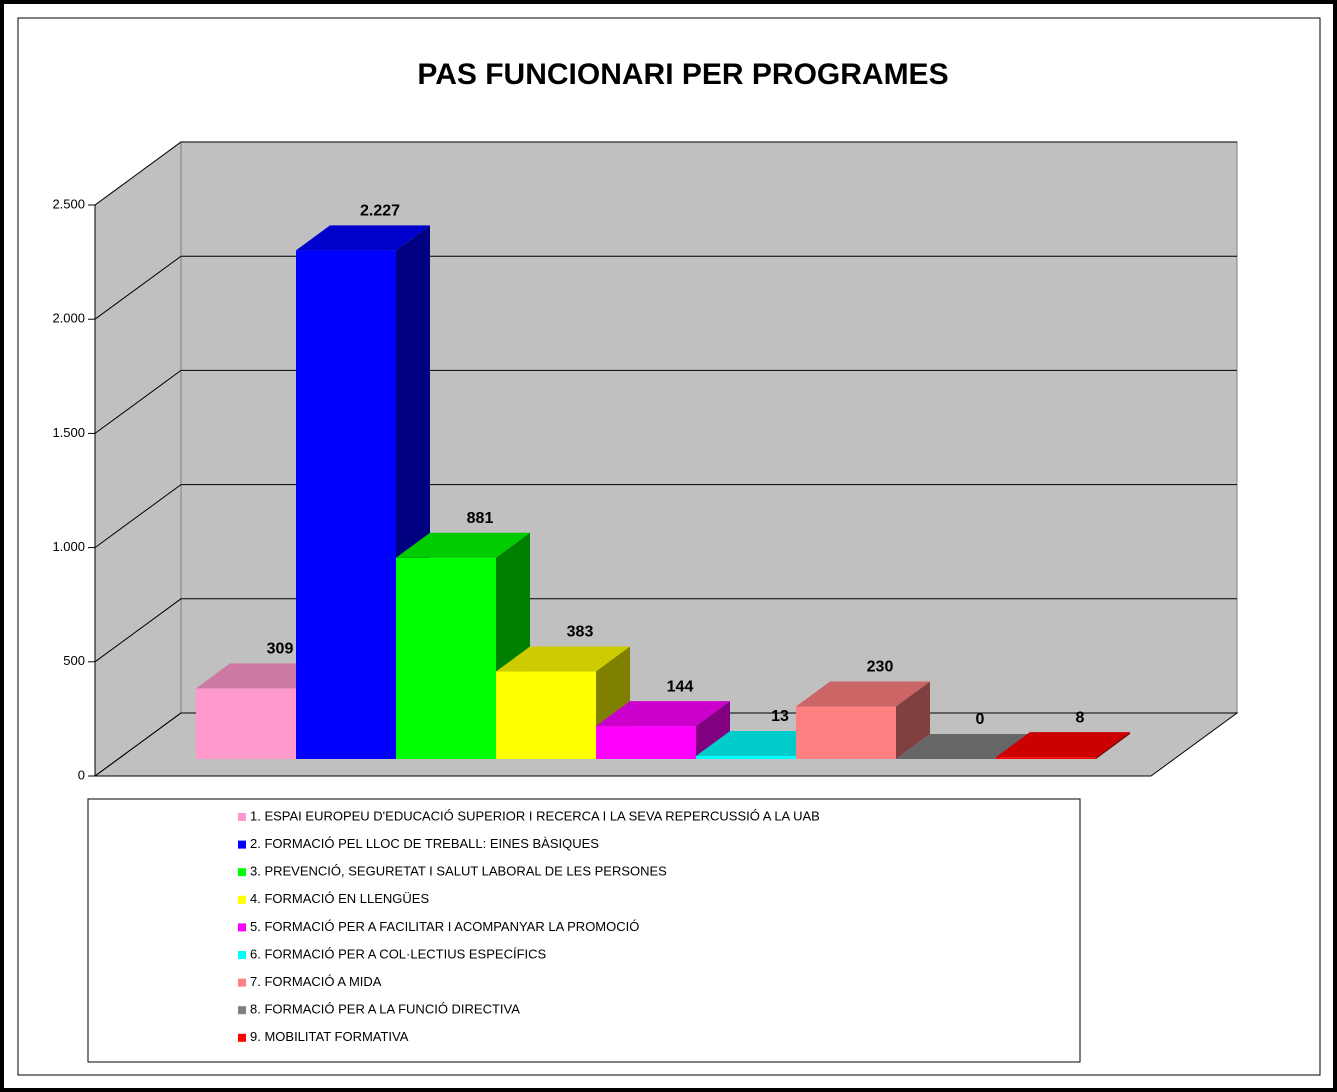 This screenshot has width=1337, height=1092. Describe the element at coordinates (68, 203) in the screenshot. I see `y-tick-label: 2.500` at that location.